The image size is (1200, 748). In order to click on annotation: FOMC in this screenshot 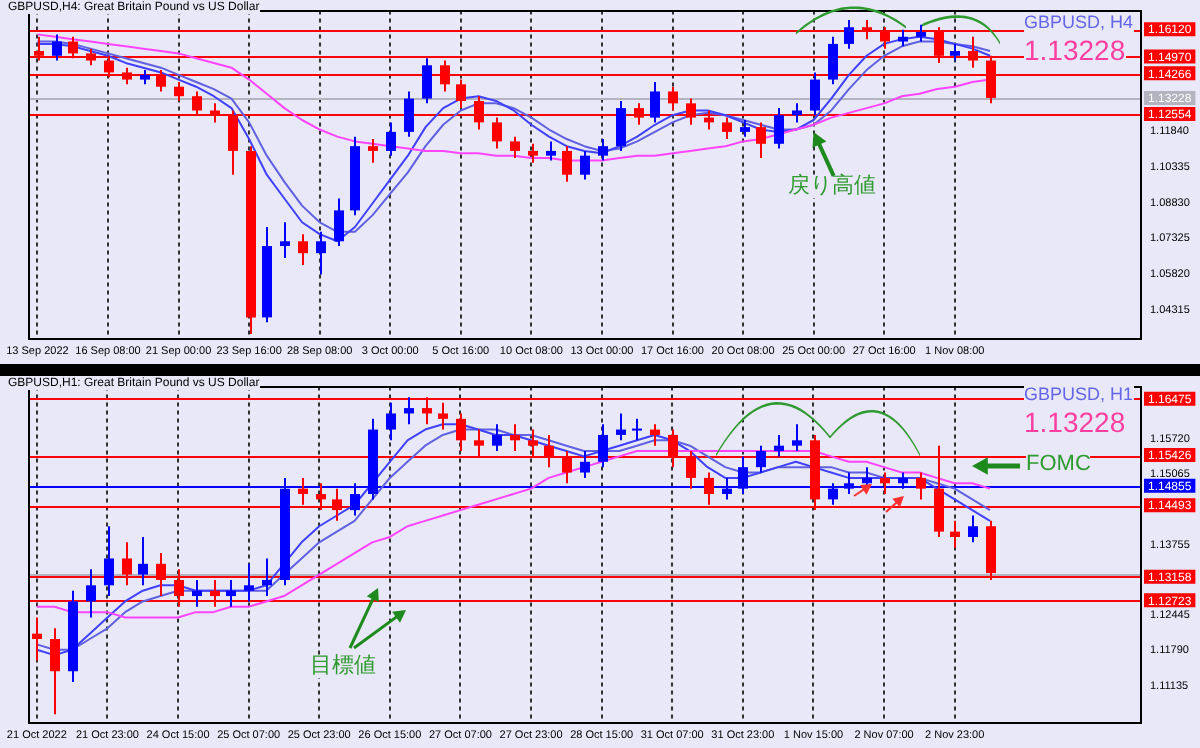, I will do `click(1058, 464)`.